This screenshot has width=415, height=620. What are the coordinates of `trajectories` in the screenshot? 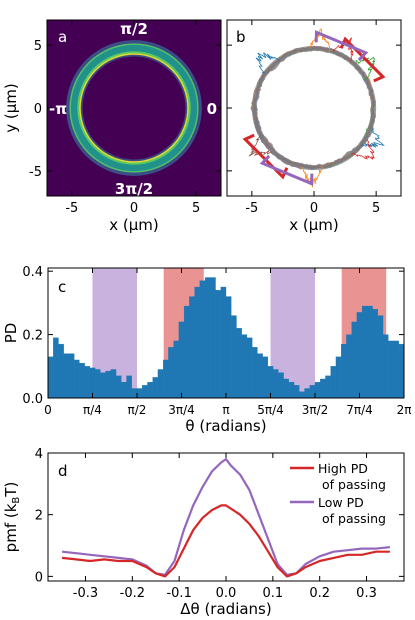 It's located at (316, 108).